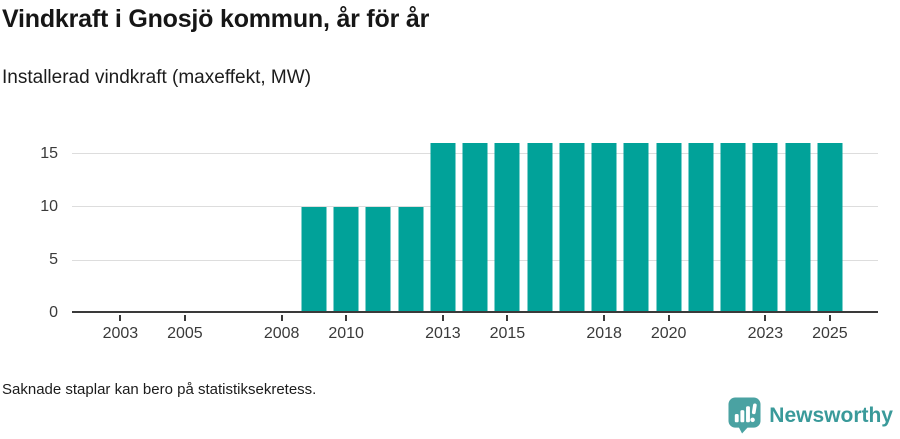 Image resolution: width=900 pixels, height=439 pixels. What do you see at coordinates (49, 206) in the screenshot?
I see `y-tick-label: 10` at bounding box center [49, 206].